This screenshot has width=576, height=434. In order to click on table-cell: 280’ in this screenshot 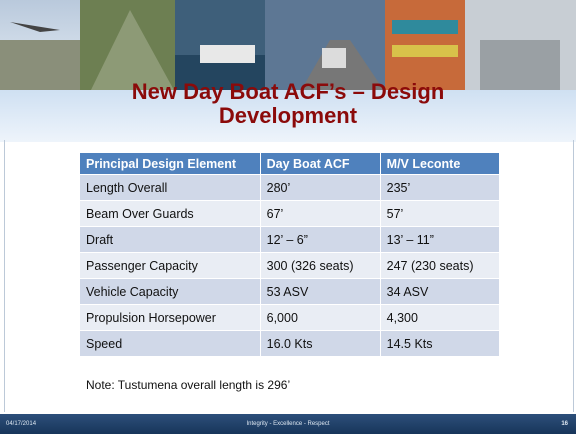, I will do `click(320, 187)`.